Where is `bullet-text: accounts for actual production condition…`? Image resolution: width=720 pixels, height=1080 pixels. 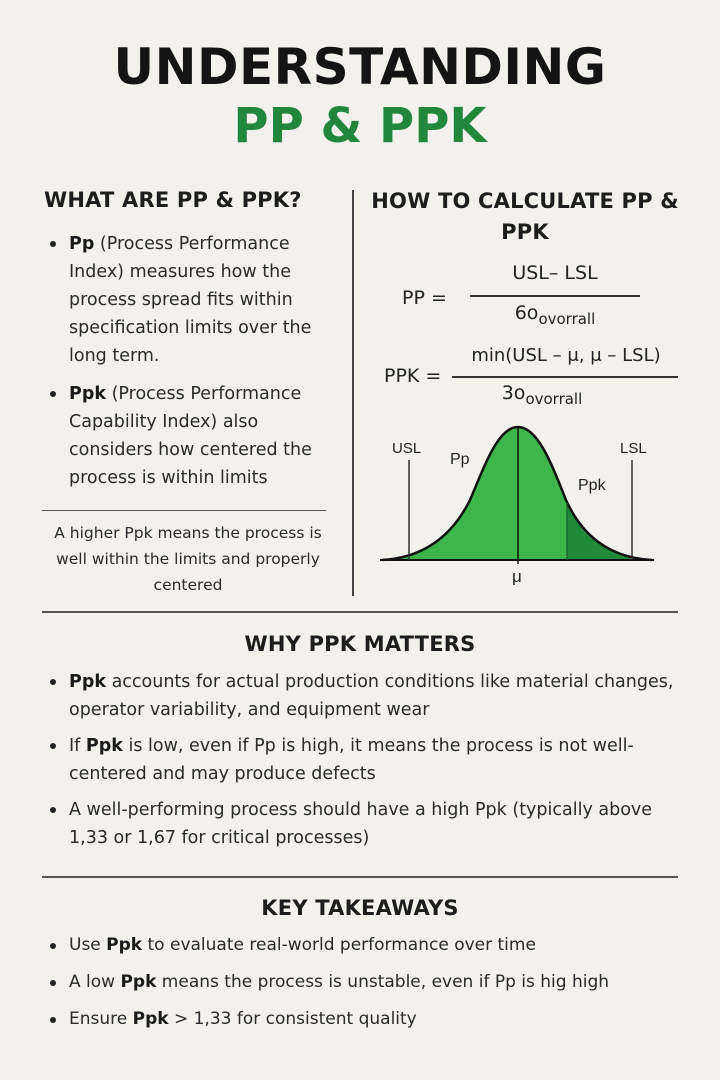 bullet-text: accounts for actual production condition… is located at coordinates (371, 696).